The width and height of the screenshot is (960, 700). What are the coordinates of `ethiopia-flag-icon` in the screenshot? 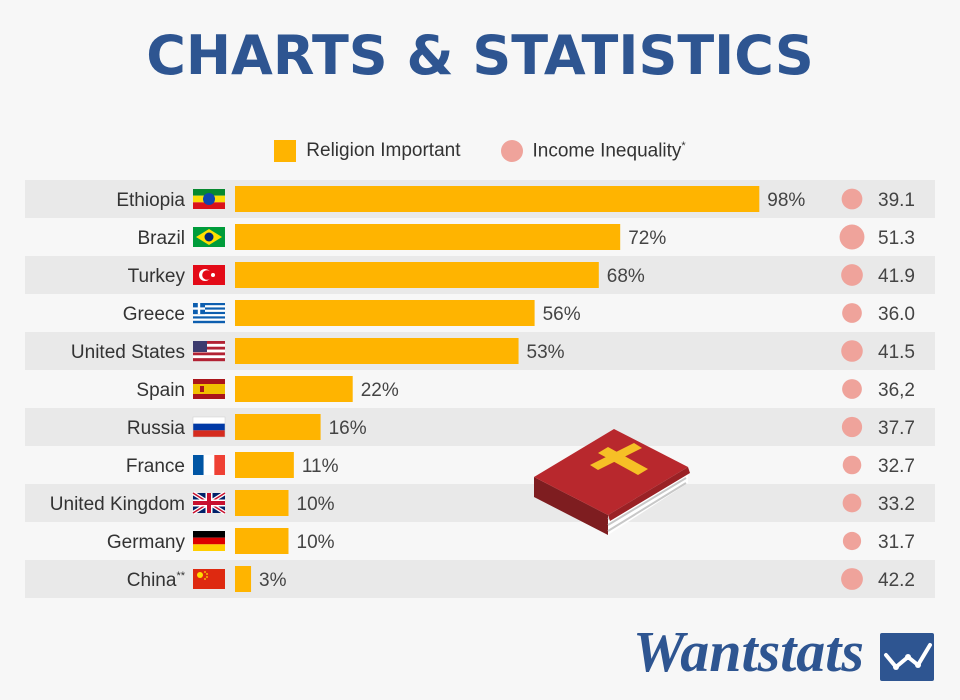 It's located at (209, 199).